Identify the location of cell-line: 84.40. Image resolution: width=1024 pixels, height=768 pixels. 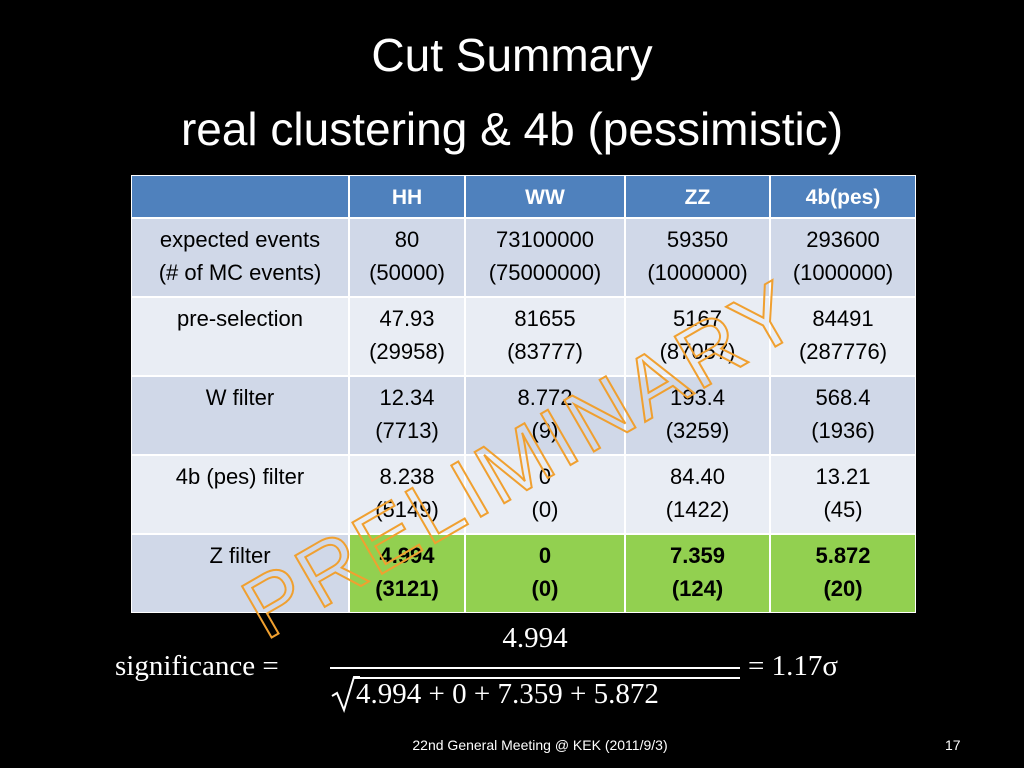
(697, 476).